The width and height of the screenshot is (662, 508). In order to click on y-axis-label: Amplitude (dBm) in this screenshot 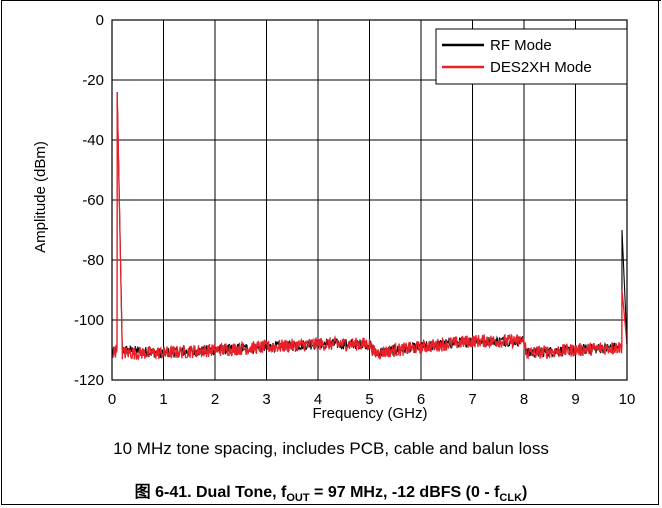, I will do `click(40, 197)`.